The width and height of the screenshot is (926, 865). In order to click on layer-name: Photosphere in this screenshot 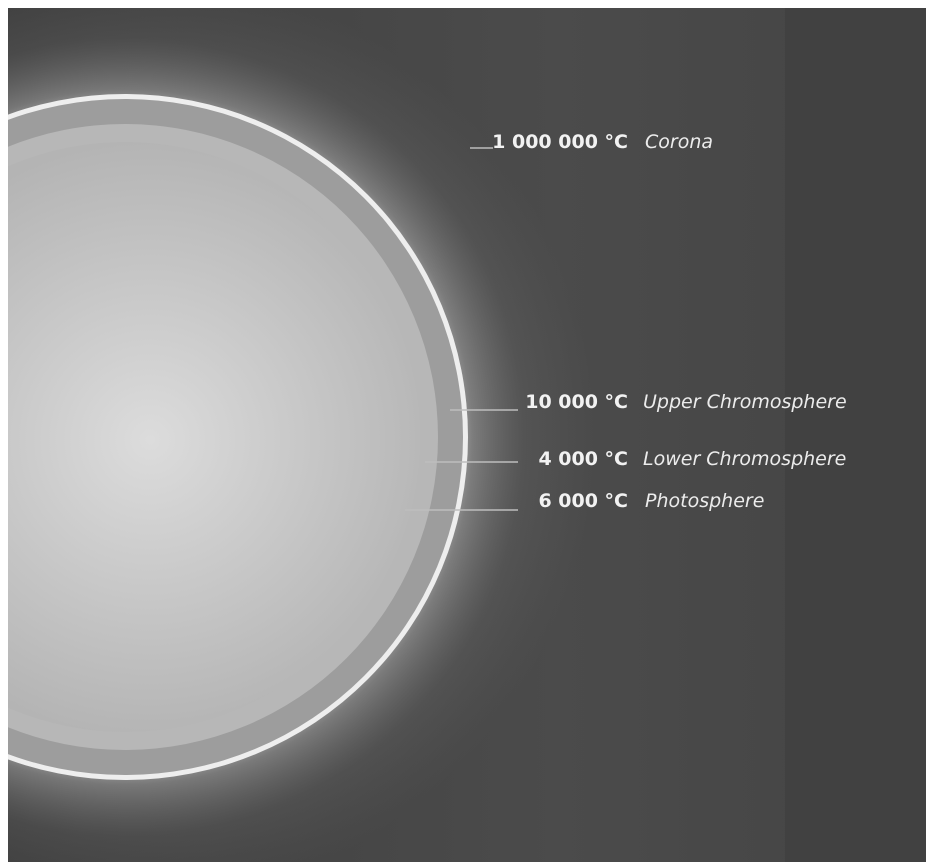, I will do `click(704, 501)`.